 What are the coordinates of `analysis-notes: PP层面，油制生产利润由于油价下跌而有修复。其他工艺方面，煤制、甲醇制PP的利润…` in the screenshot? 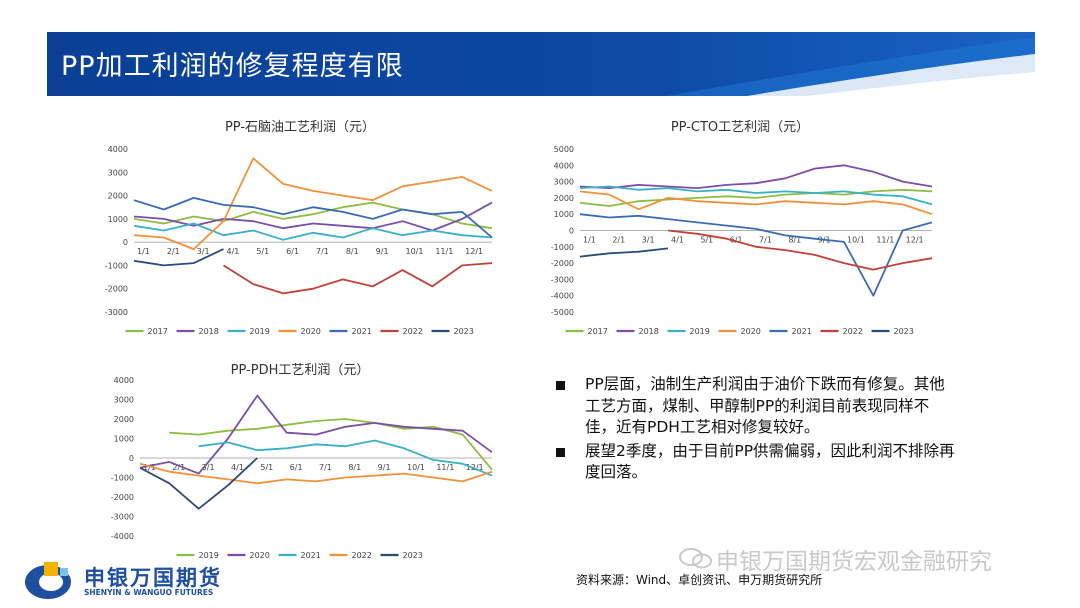 It's located at (755, 430).